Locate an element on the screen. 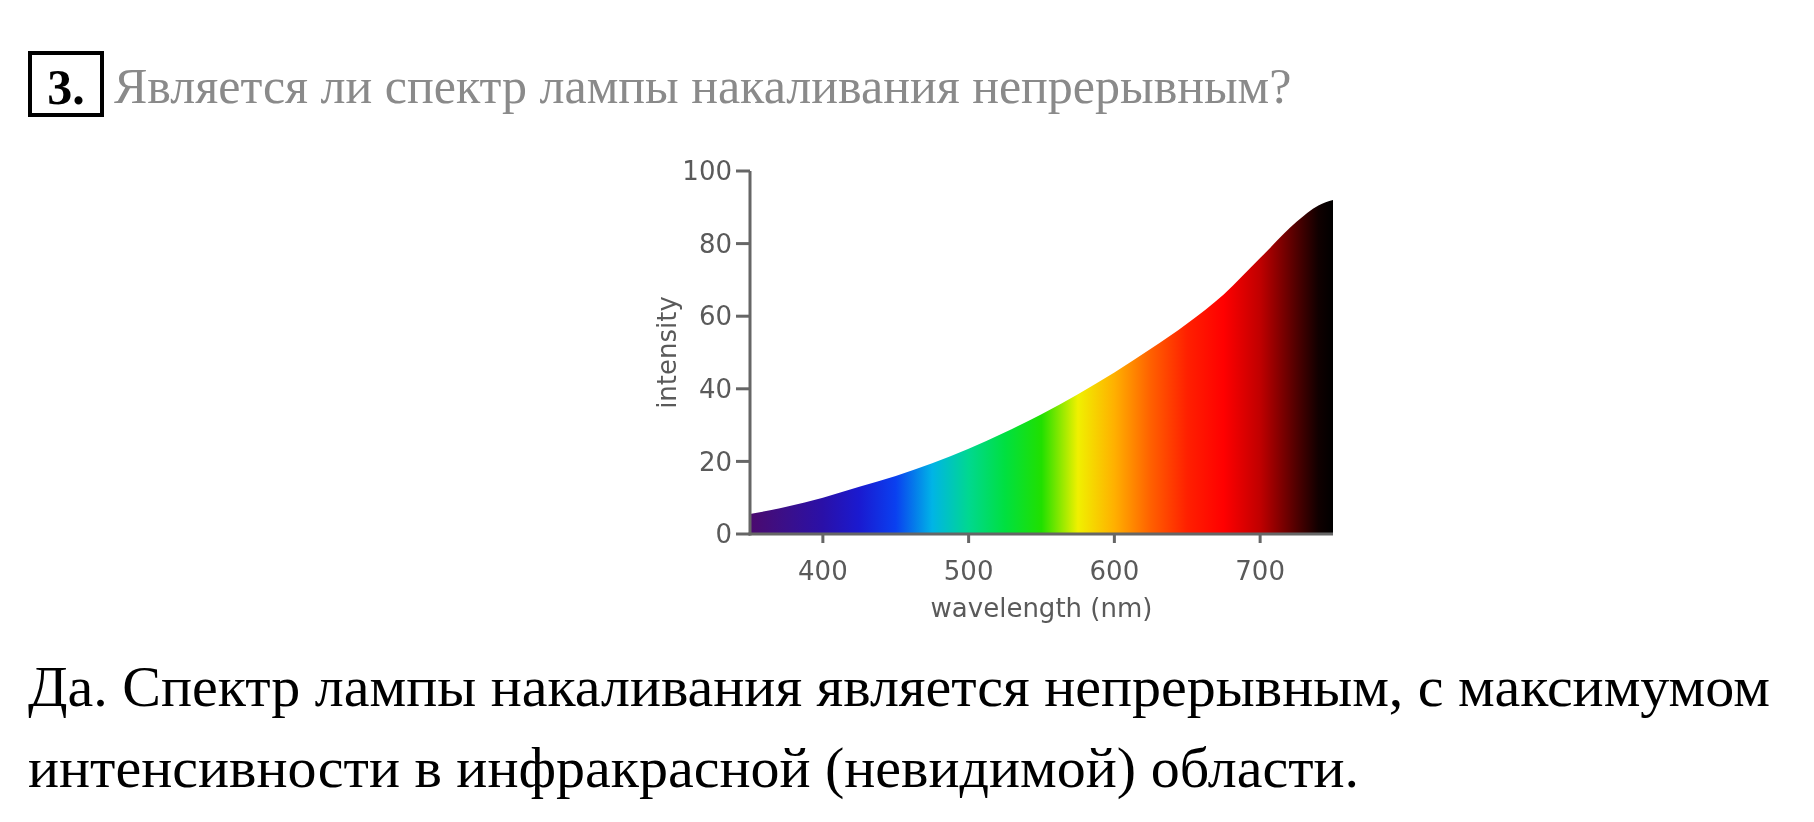 The height and width of the screenshot is (822, 1814). chart-title: Является ли спектр лампы накаливания непрерывным? is located at coordinates (703, 86).